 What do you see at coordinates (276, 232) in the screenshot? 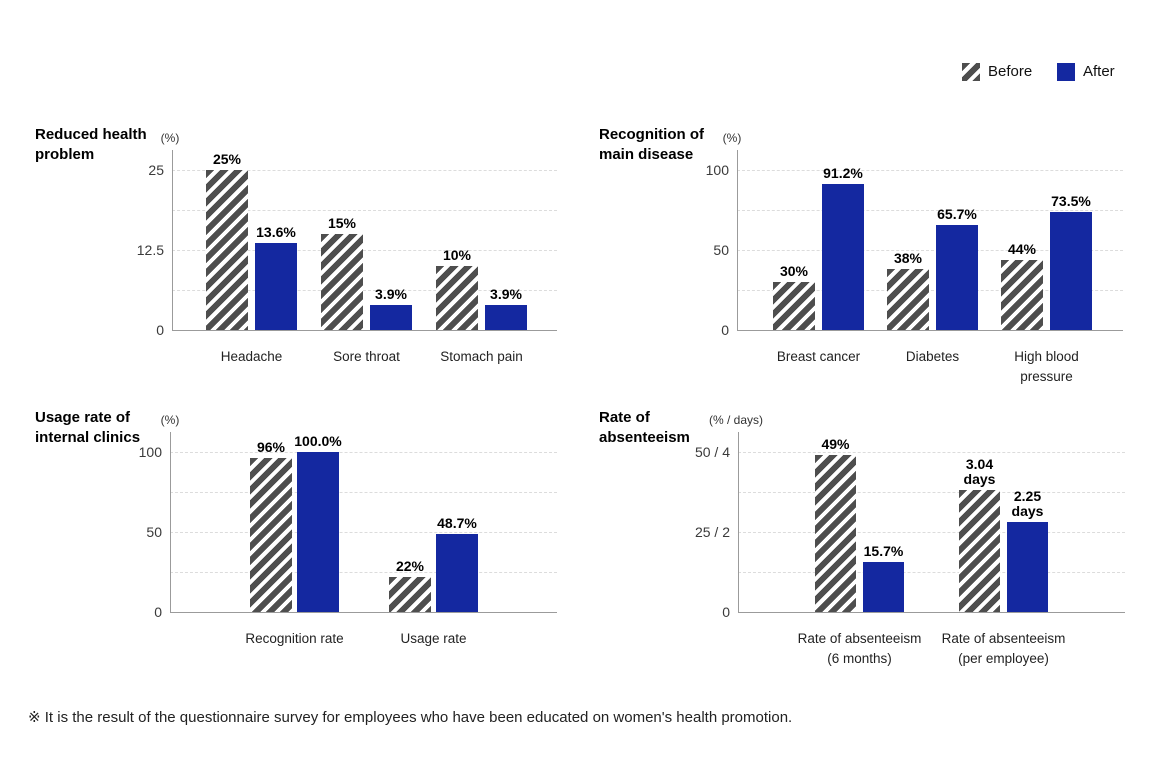
I see `bar-value-label: 13.6%` at bounding box center [276, 232].